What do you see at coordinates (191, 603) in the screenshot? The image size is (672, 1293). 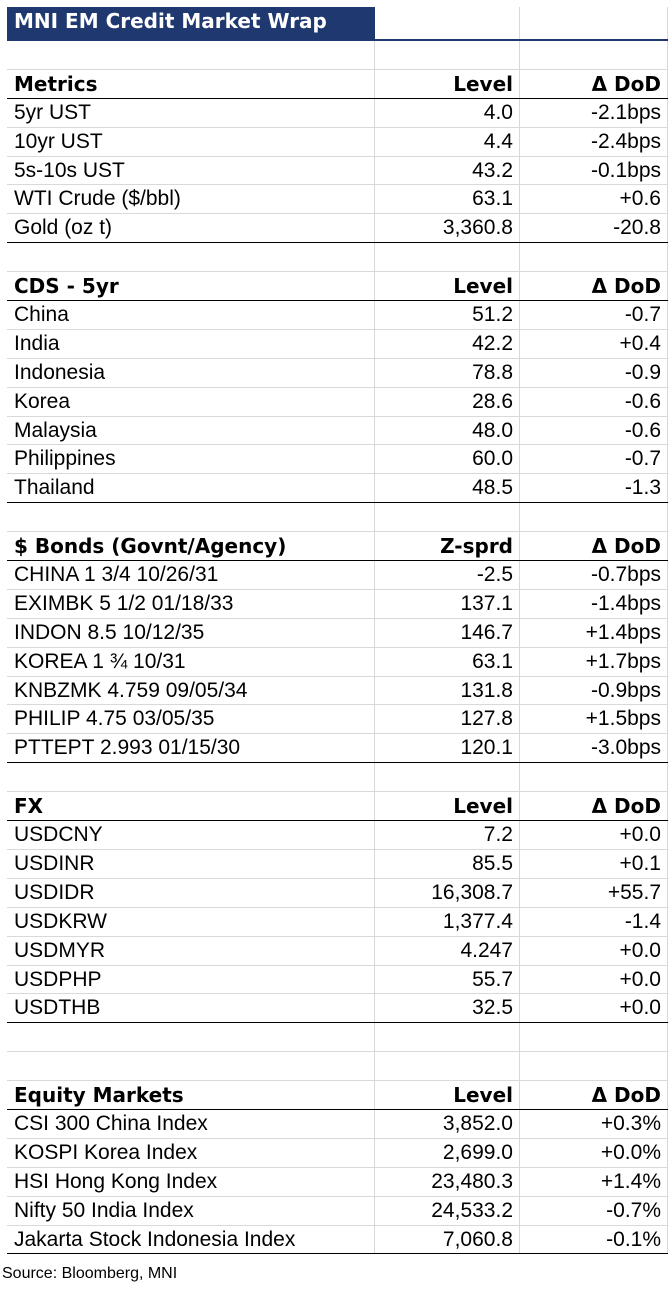 I see `instrument-name: EXIMBK 5 1/2 01/18/33` at bounding box center [191, 603].